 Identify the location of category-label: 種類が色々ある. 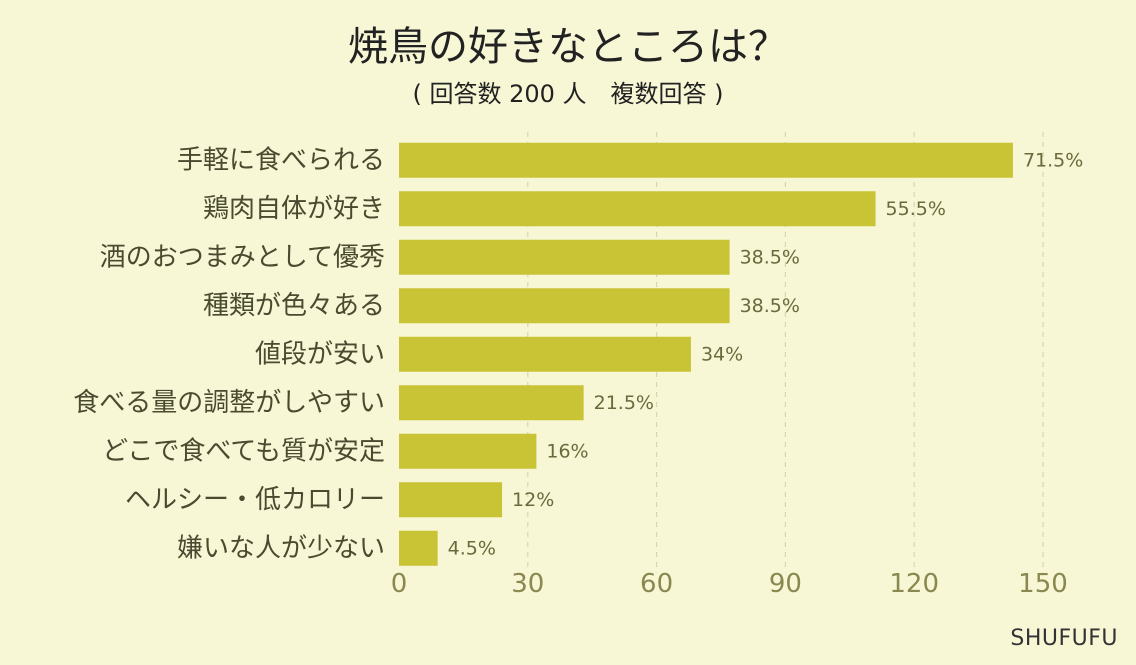
(294, 306).